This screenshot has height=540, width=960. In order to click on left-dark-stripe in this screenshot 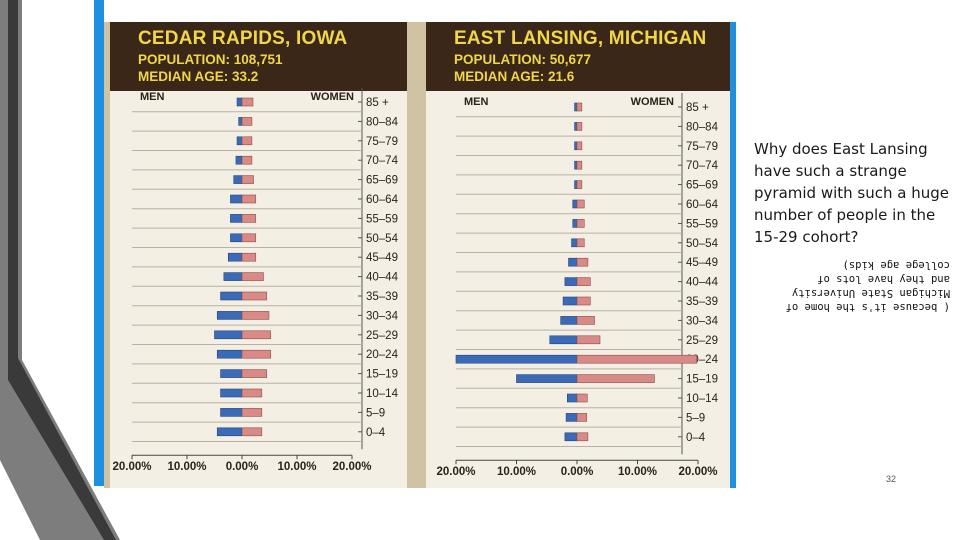, I will do `click(62, 270)`.